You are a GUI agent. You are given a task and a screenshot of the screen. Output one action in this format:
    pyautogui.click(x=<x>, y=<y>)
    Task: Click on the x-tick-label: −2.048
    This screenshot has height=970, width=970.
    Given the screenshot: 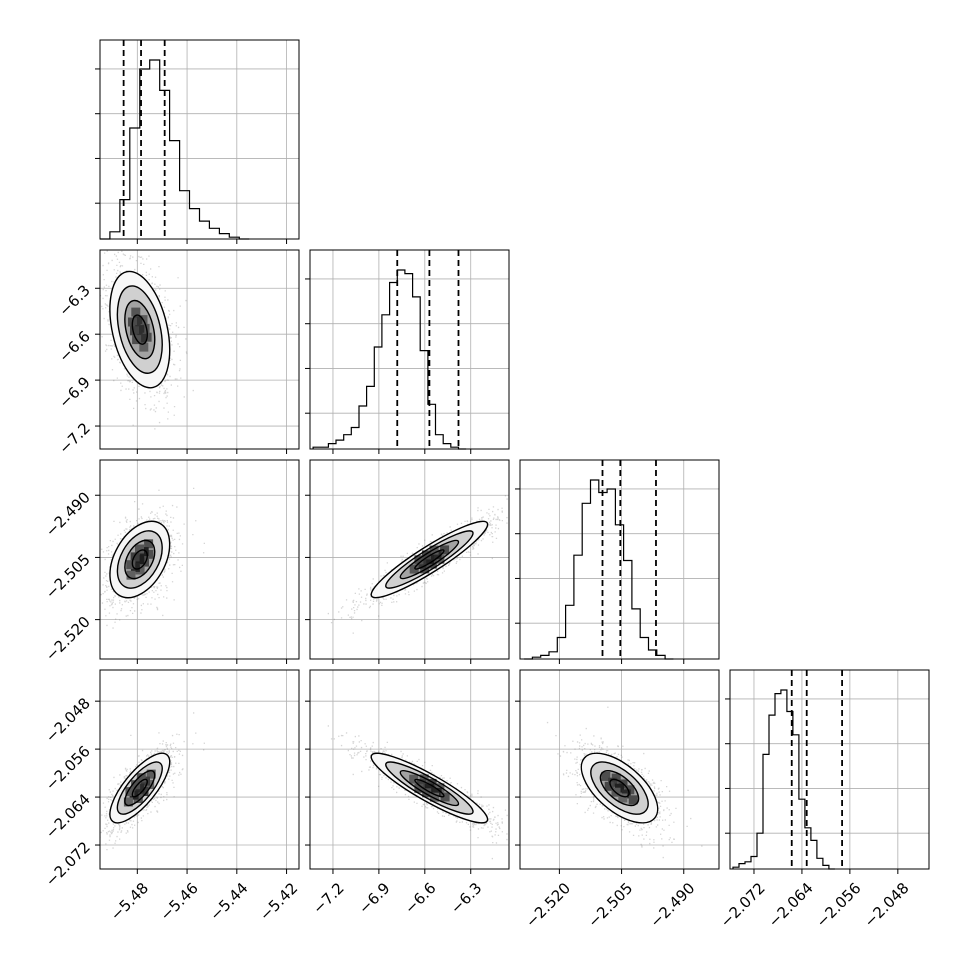 What is the action you would take?
    pyautogui.click(x=887, y=905)
    